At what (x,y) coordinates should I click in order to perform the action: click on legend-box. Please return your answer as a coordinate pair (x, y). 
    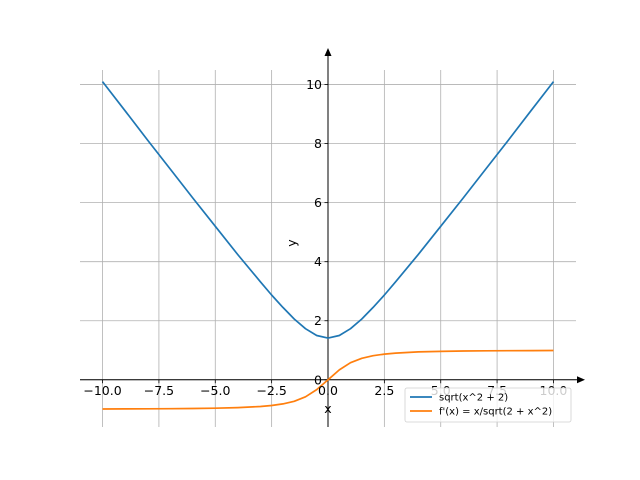
    Looking at the image, I should click on (488, 405).